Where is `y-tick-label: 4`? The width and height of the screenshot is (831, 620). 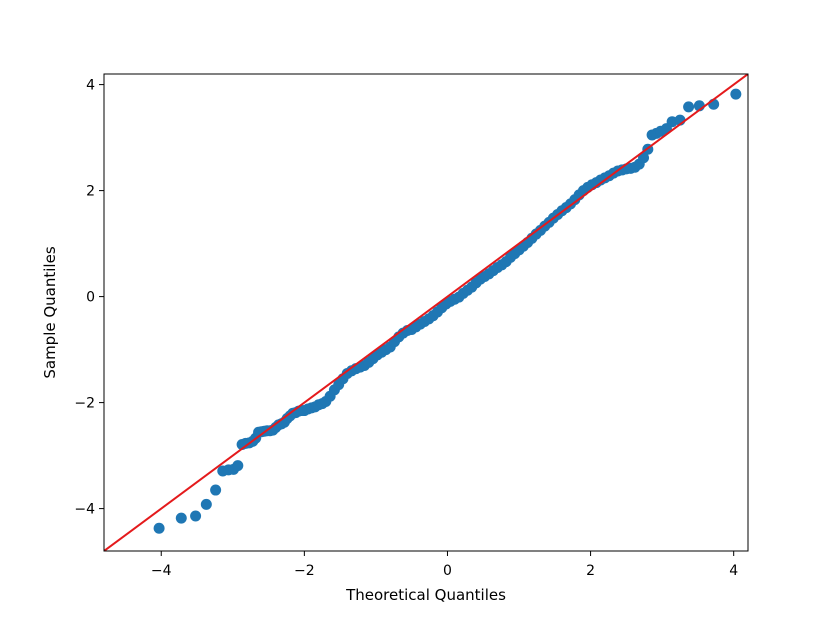
y-tick-label: 4 is located at coordinates (90, 86).